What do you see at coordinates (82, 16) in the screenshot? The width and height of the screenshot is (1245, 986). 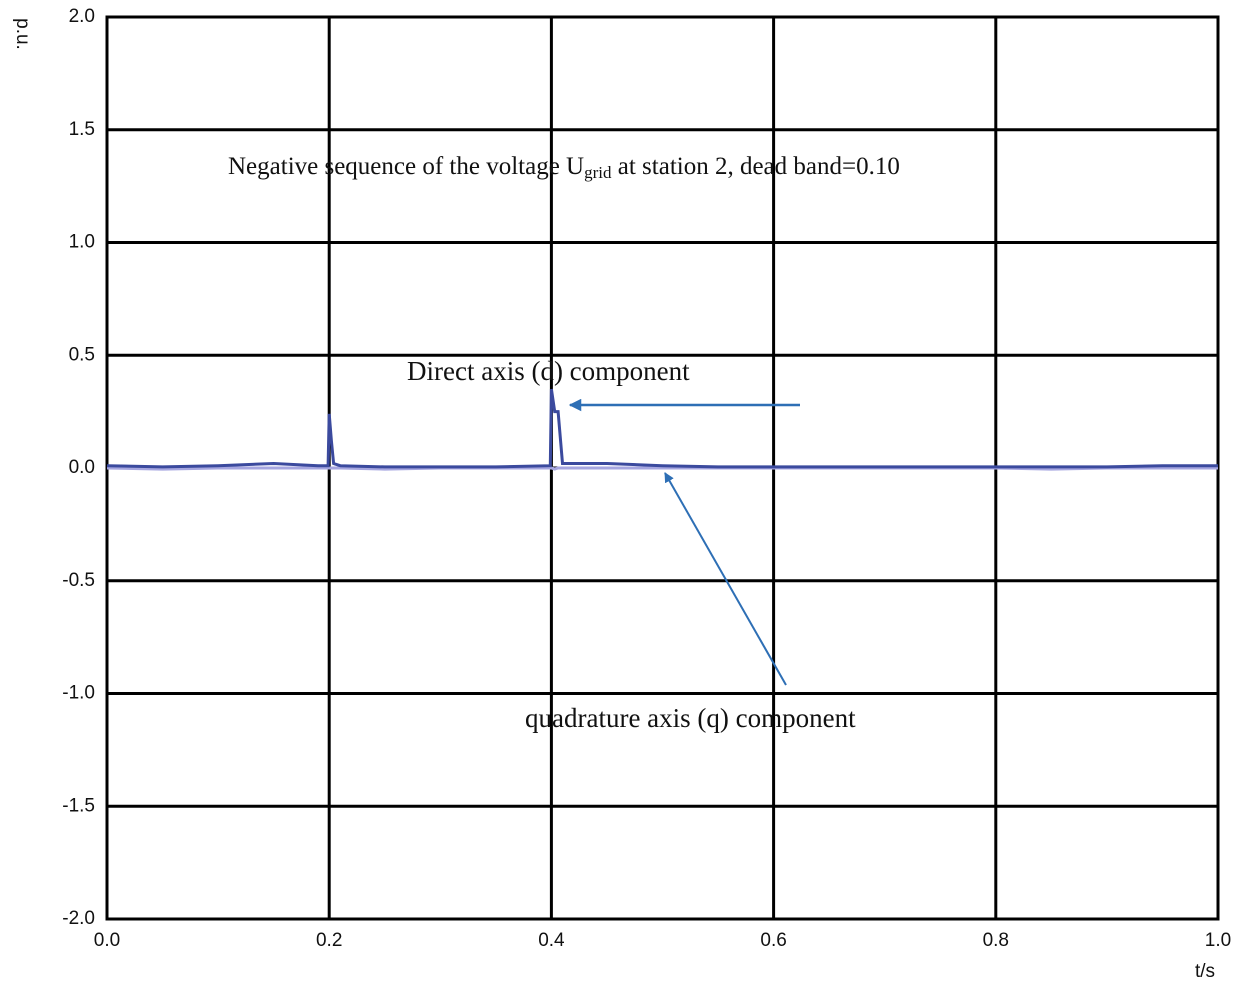 I see `y-tick-label: 2.0` at bounding box center [82, 16].